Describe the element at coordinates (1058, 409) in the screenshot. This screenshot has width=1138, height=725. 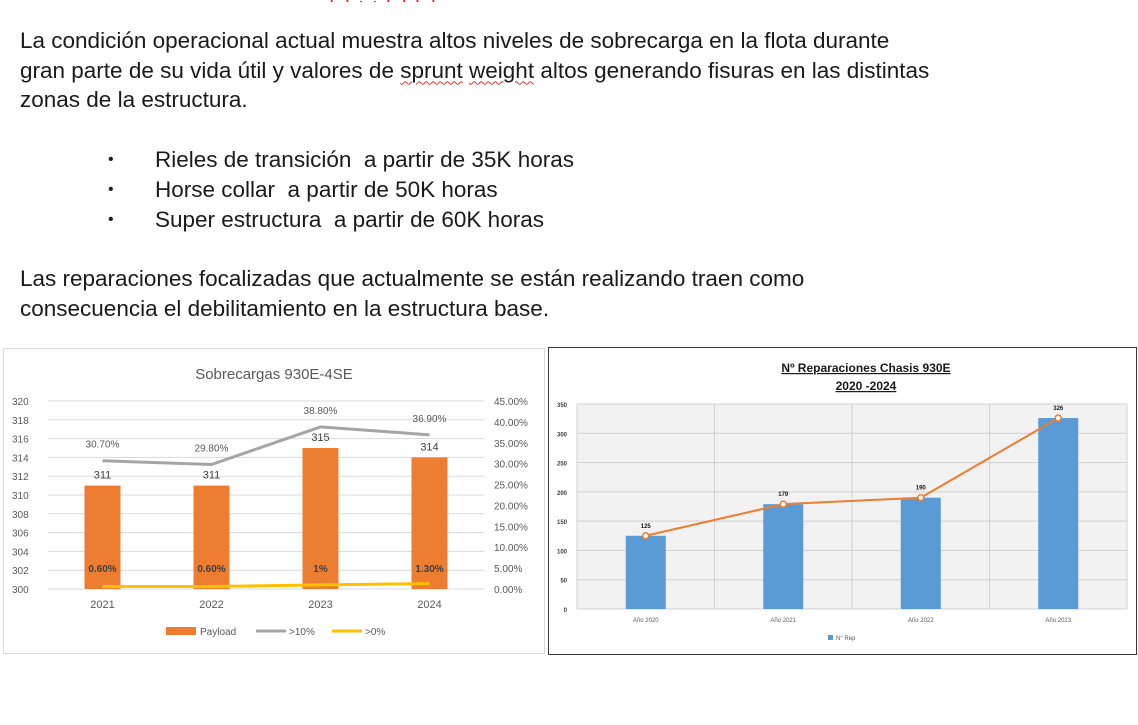
I see `repairs-value-label: 326` at that location.